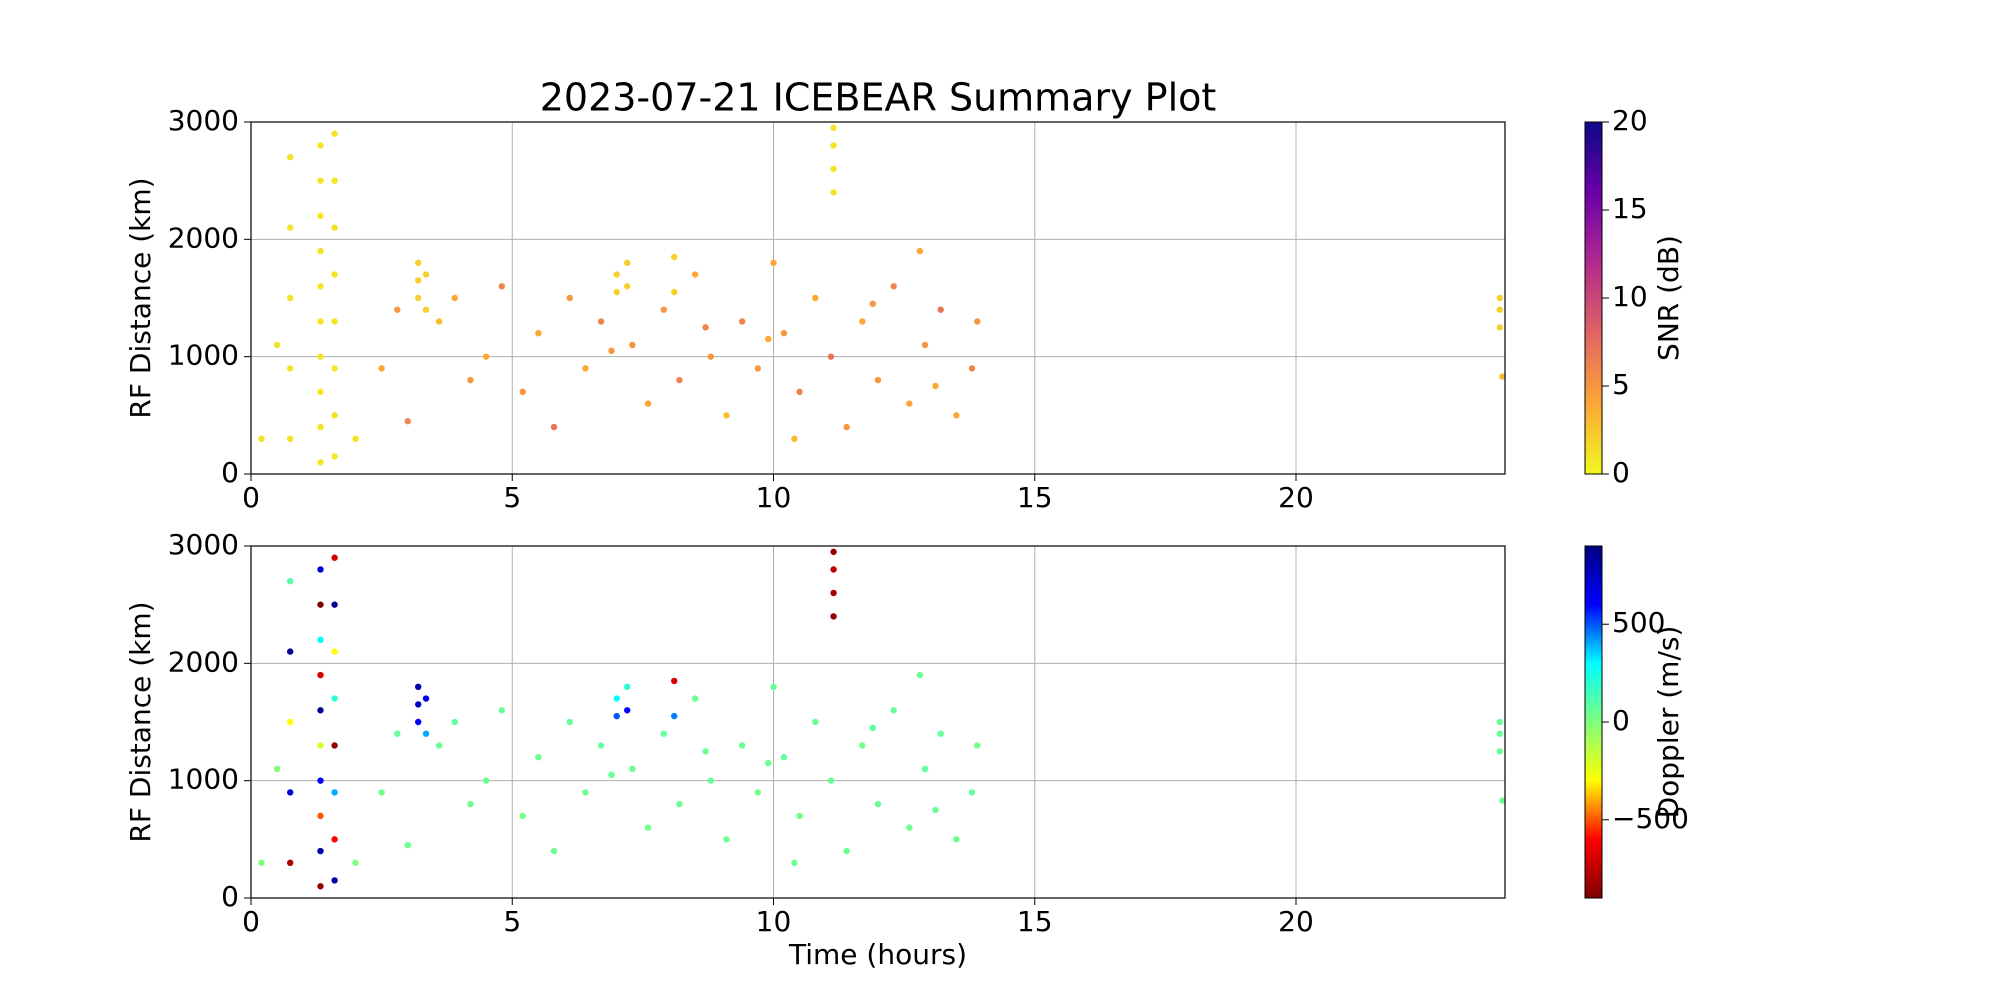  Describe the element at coordinates (1630, 120) in the screenshot. I see `colorbar-tick-label: 20` at that location.